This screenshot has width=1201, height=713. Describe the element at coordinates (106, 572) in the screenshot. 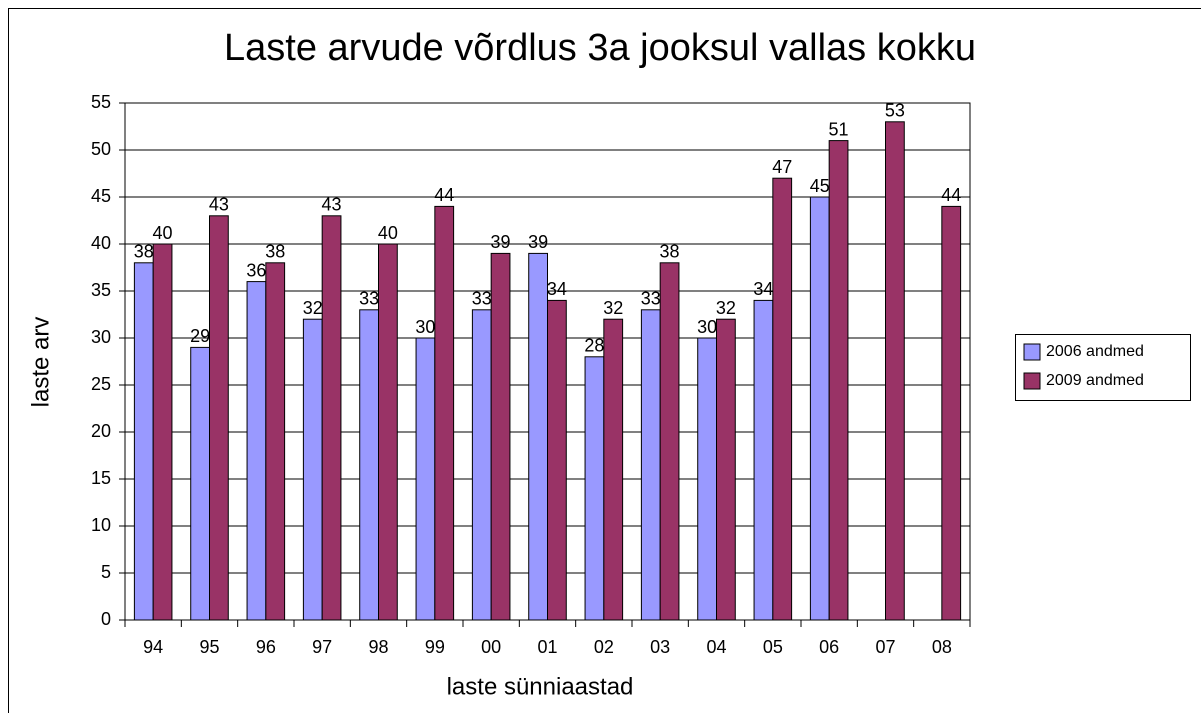

I see `y-tick-label: 5` at that location.